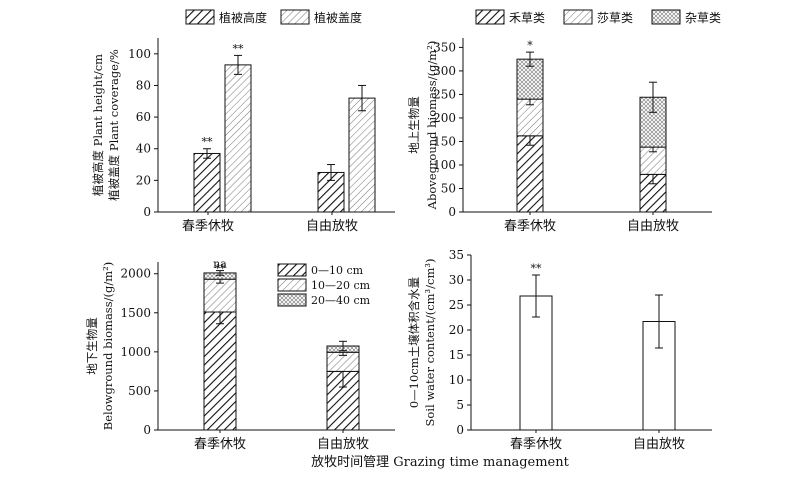 This screenshot has height=479, width=800. I want to click on y-tick-label: 35, so click(456, 255).